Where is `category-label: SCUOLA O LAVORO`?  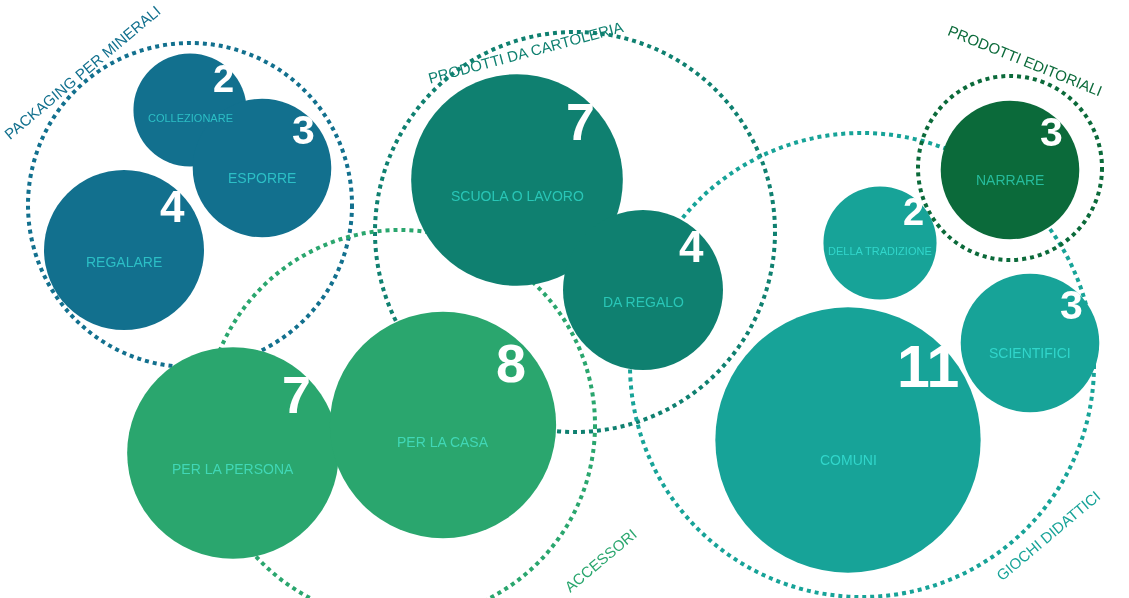
category-label: SCUOLA O LAVORO is located at coordinates (517, 196).